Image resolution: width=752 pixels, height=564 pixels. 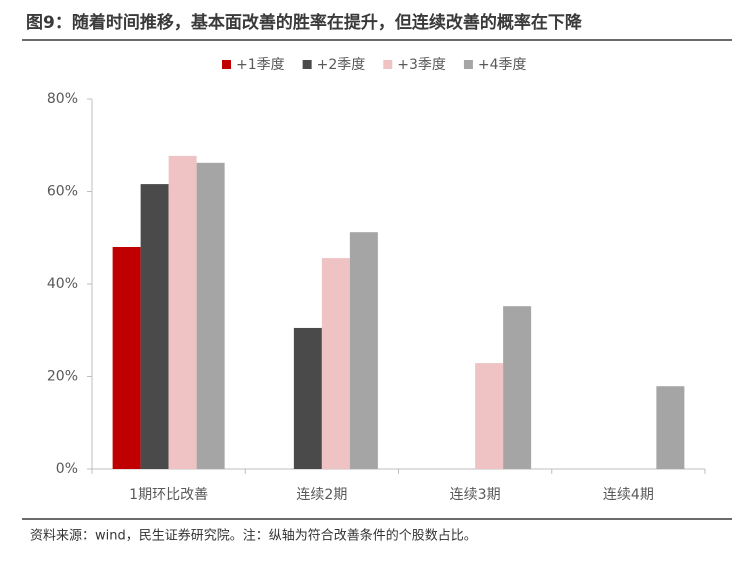 What do you see at coordinates (62, 377) in the screenshot?
I see `y-tick-label: 20%` at bounding box center [62, 377].